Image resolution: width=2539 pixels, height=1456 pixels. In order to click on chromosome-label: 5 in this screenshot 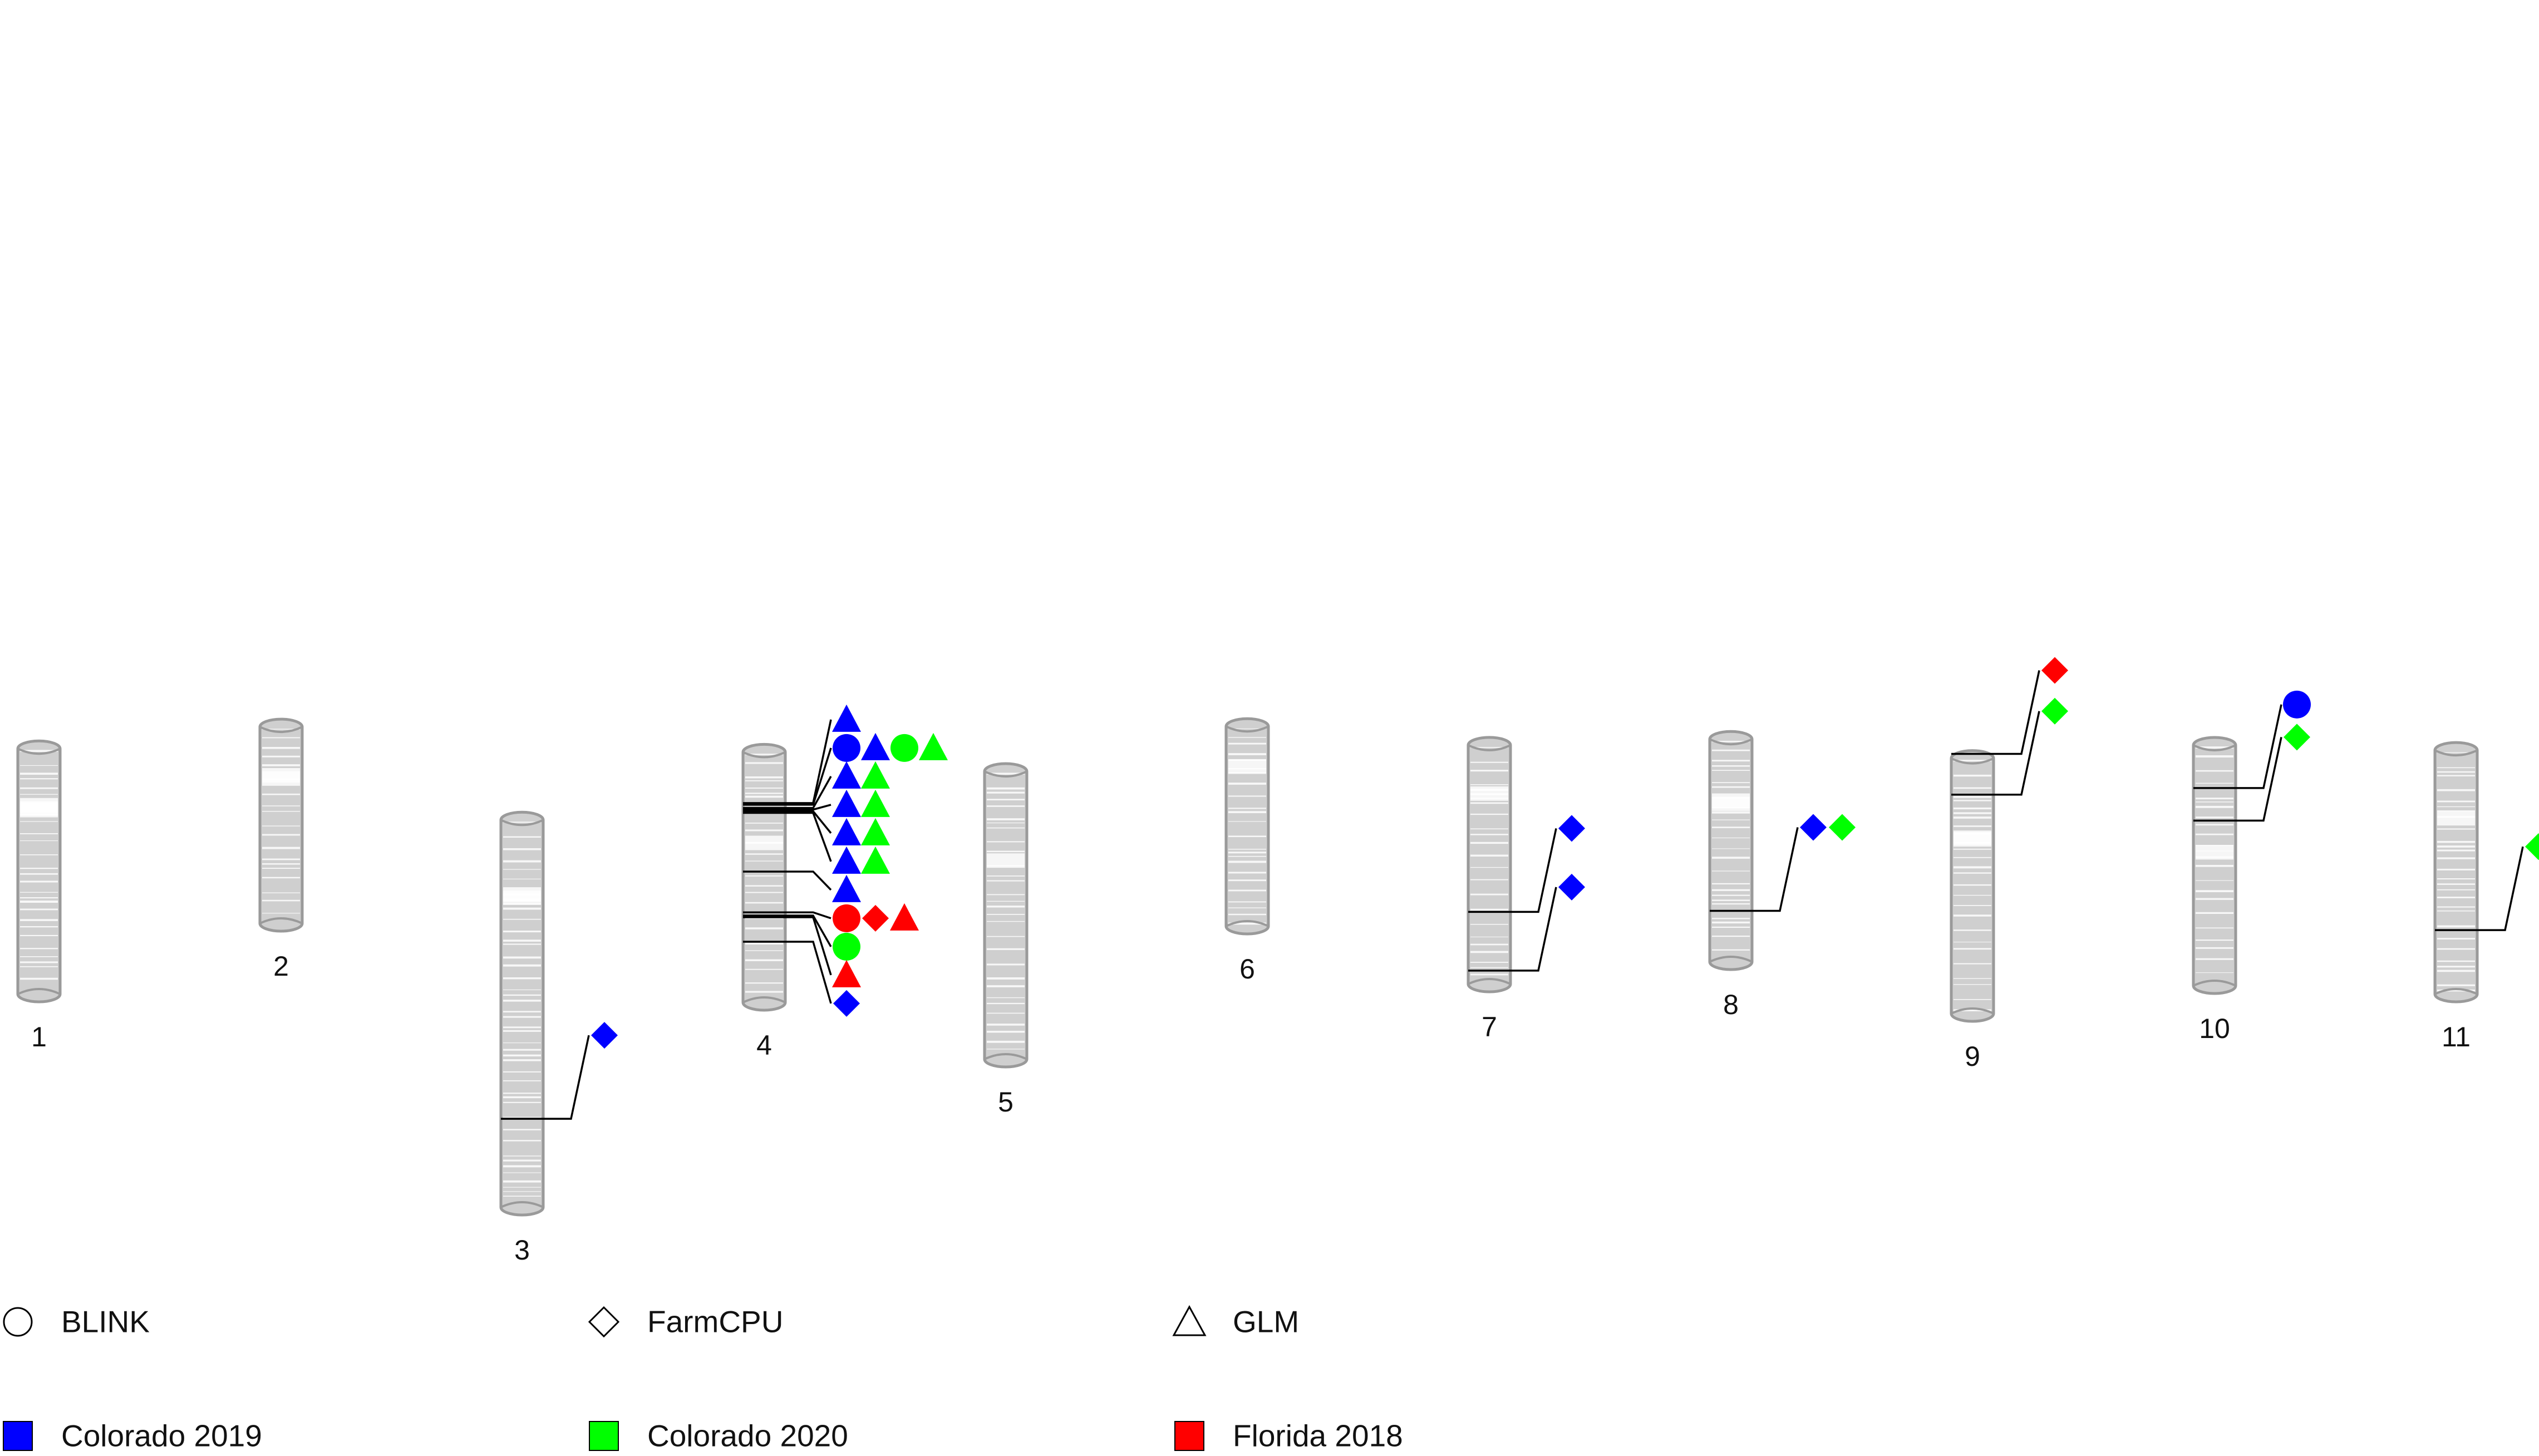, I will do `click(1005, 1102)`.